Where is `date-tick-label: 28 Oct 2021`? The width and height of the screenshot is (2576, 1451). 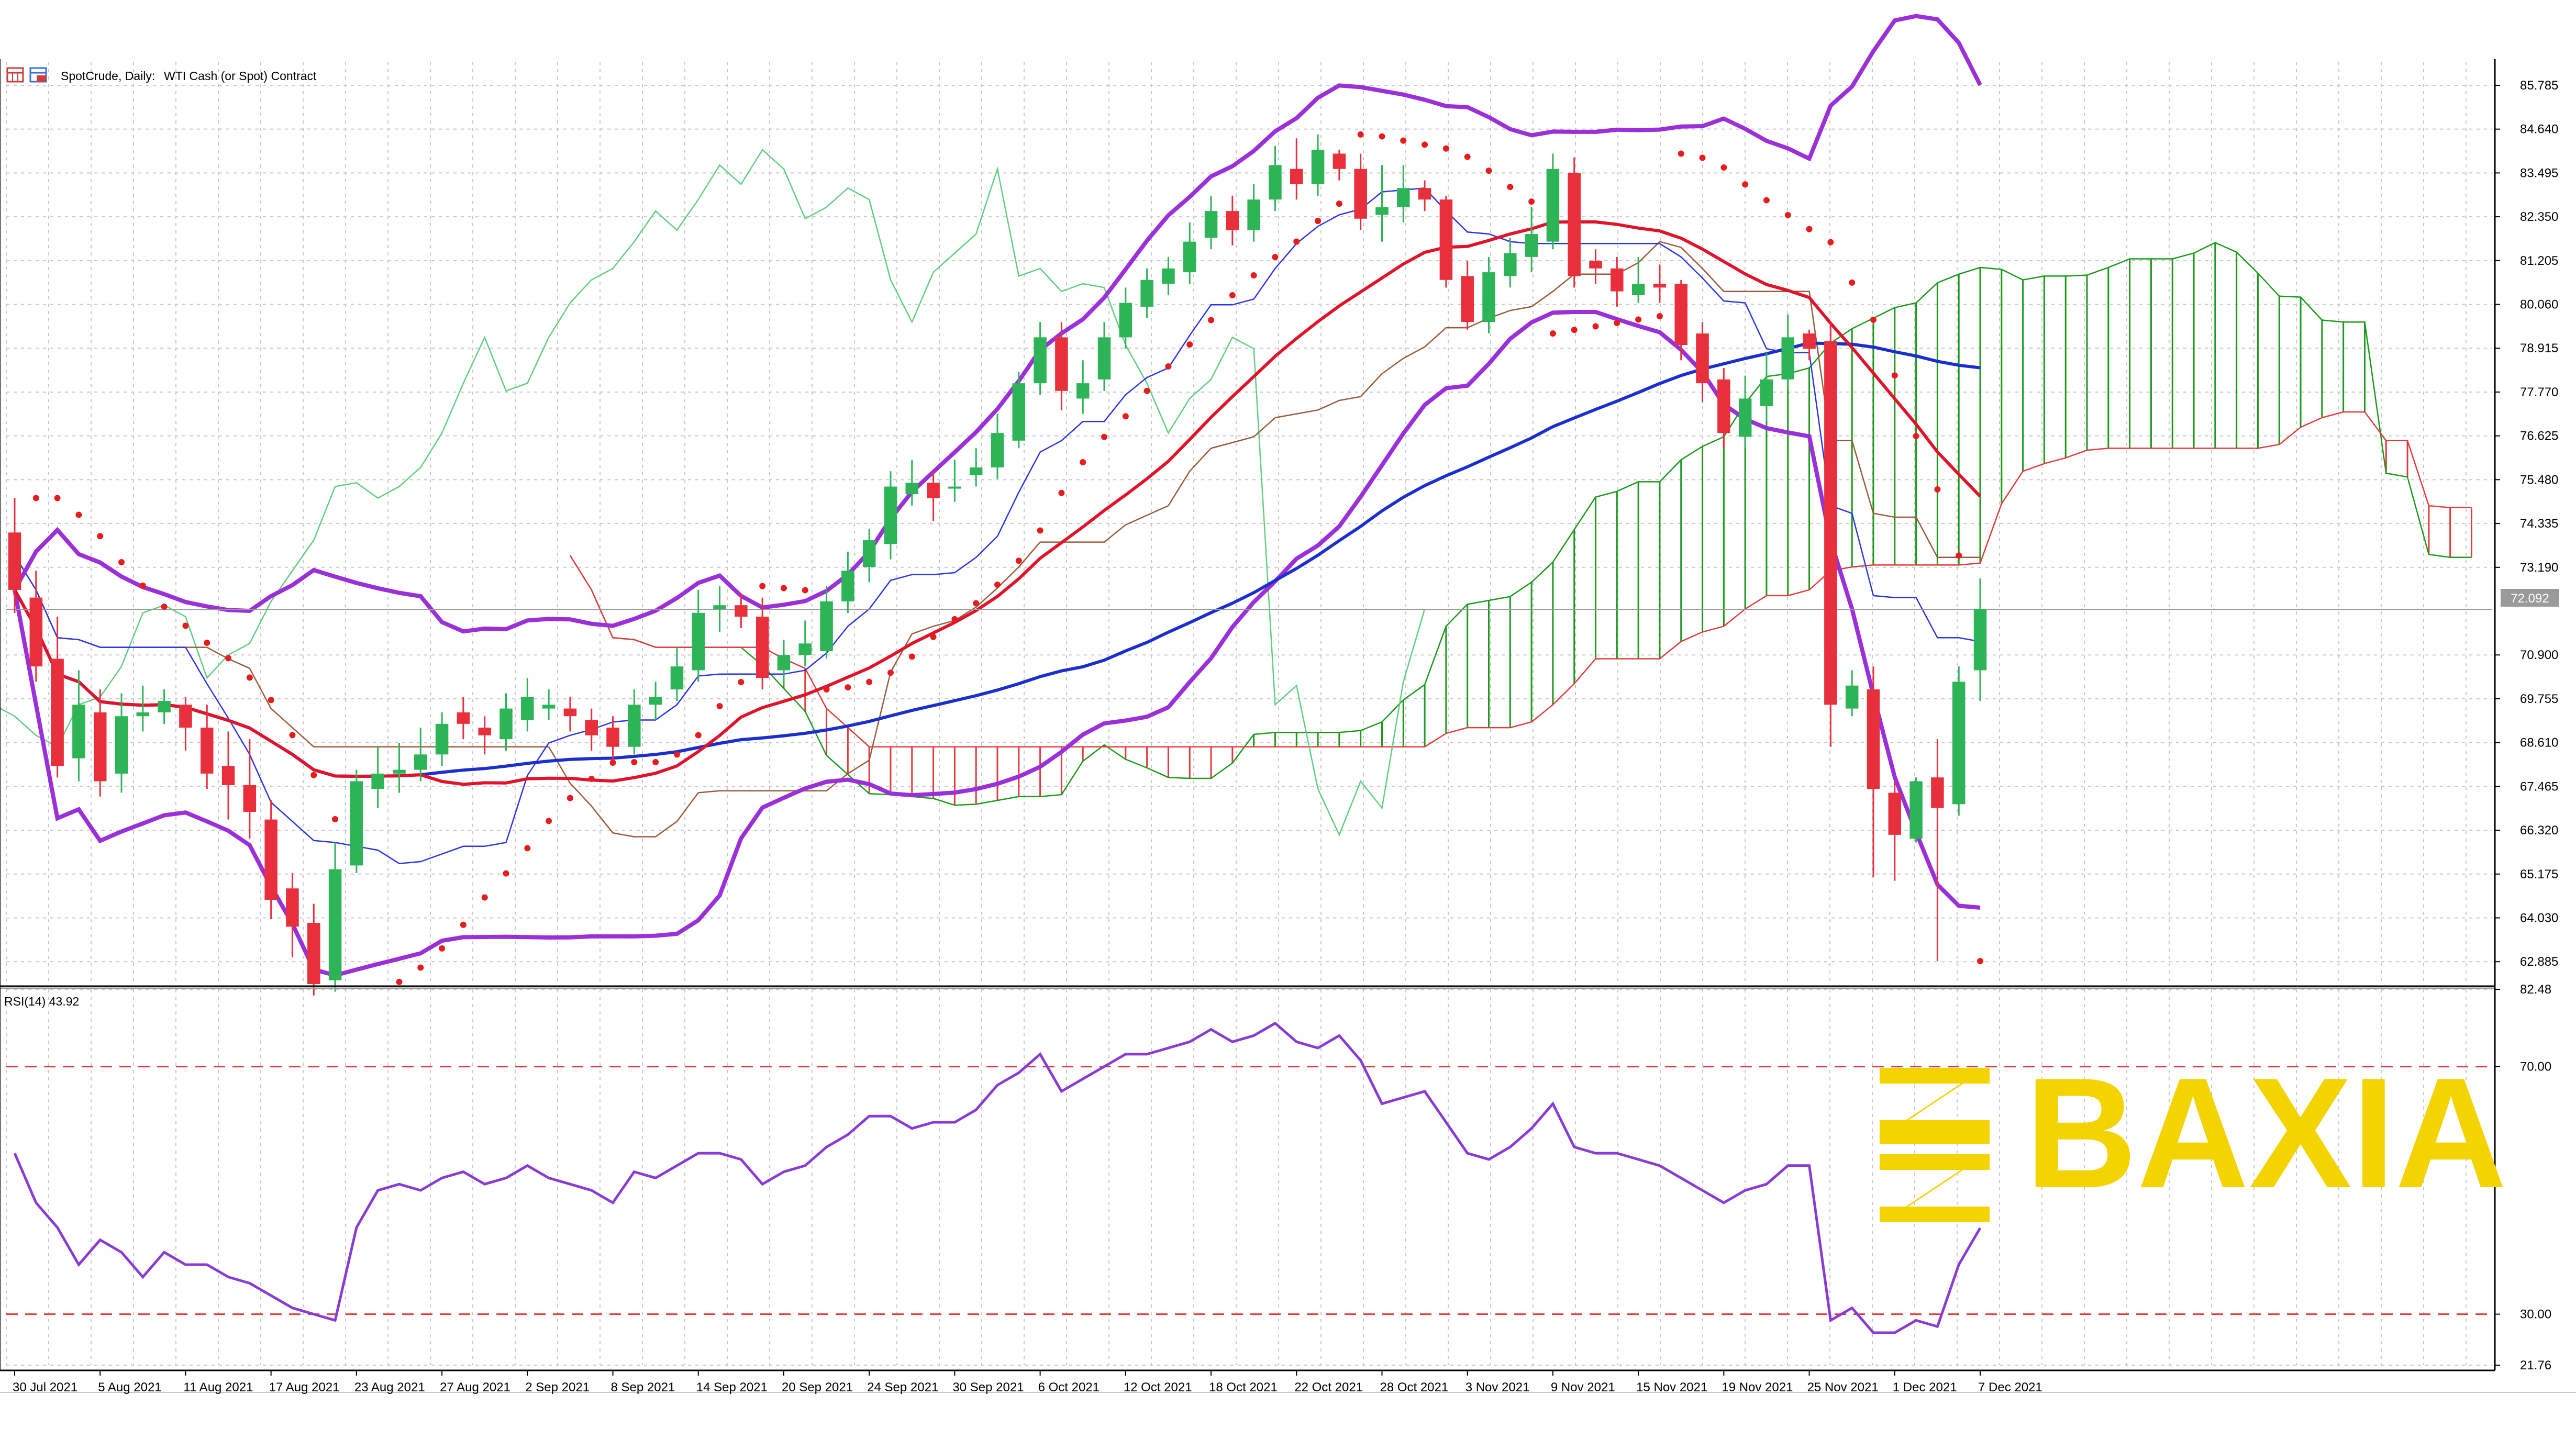
date-tick-label: 28 Oct 2021 is located at coordinates (1414, 1387).